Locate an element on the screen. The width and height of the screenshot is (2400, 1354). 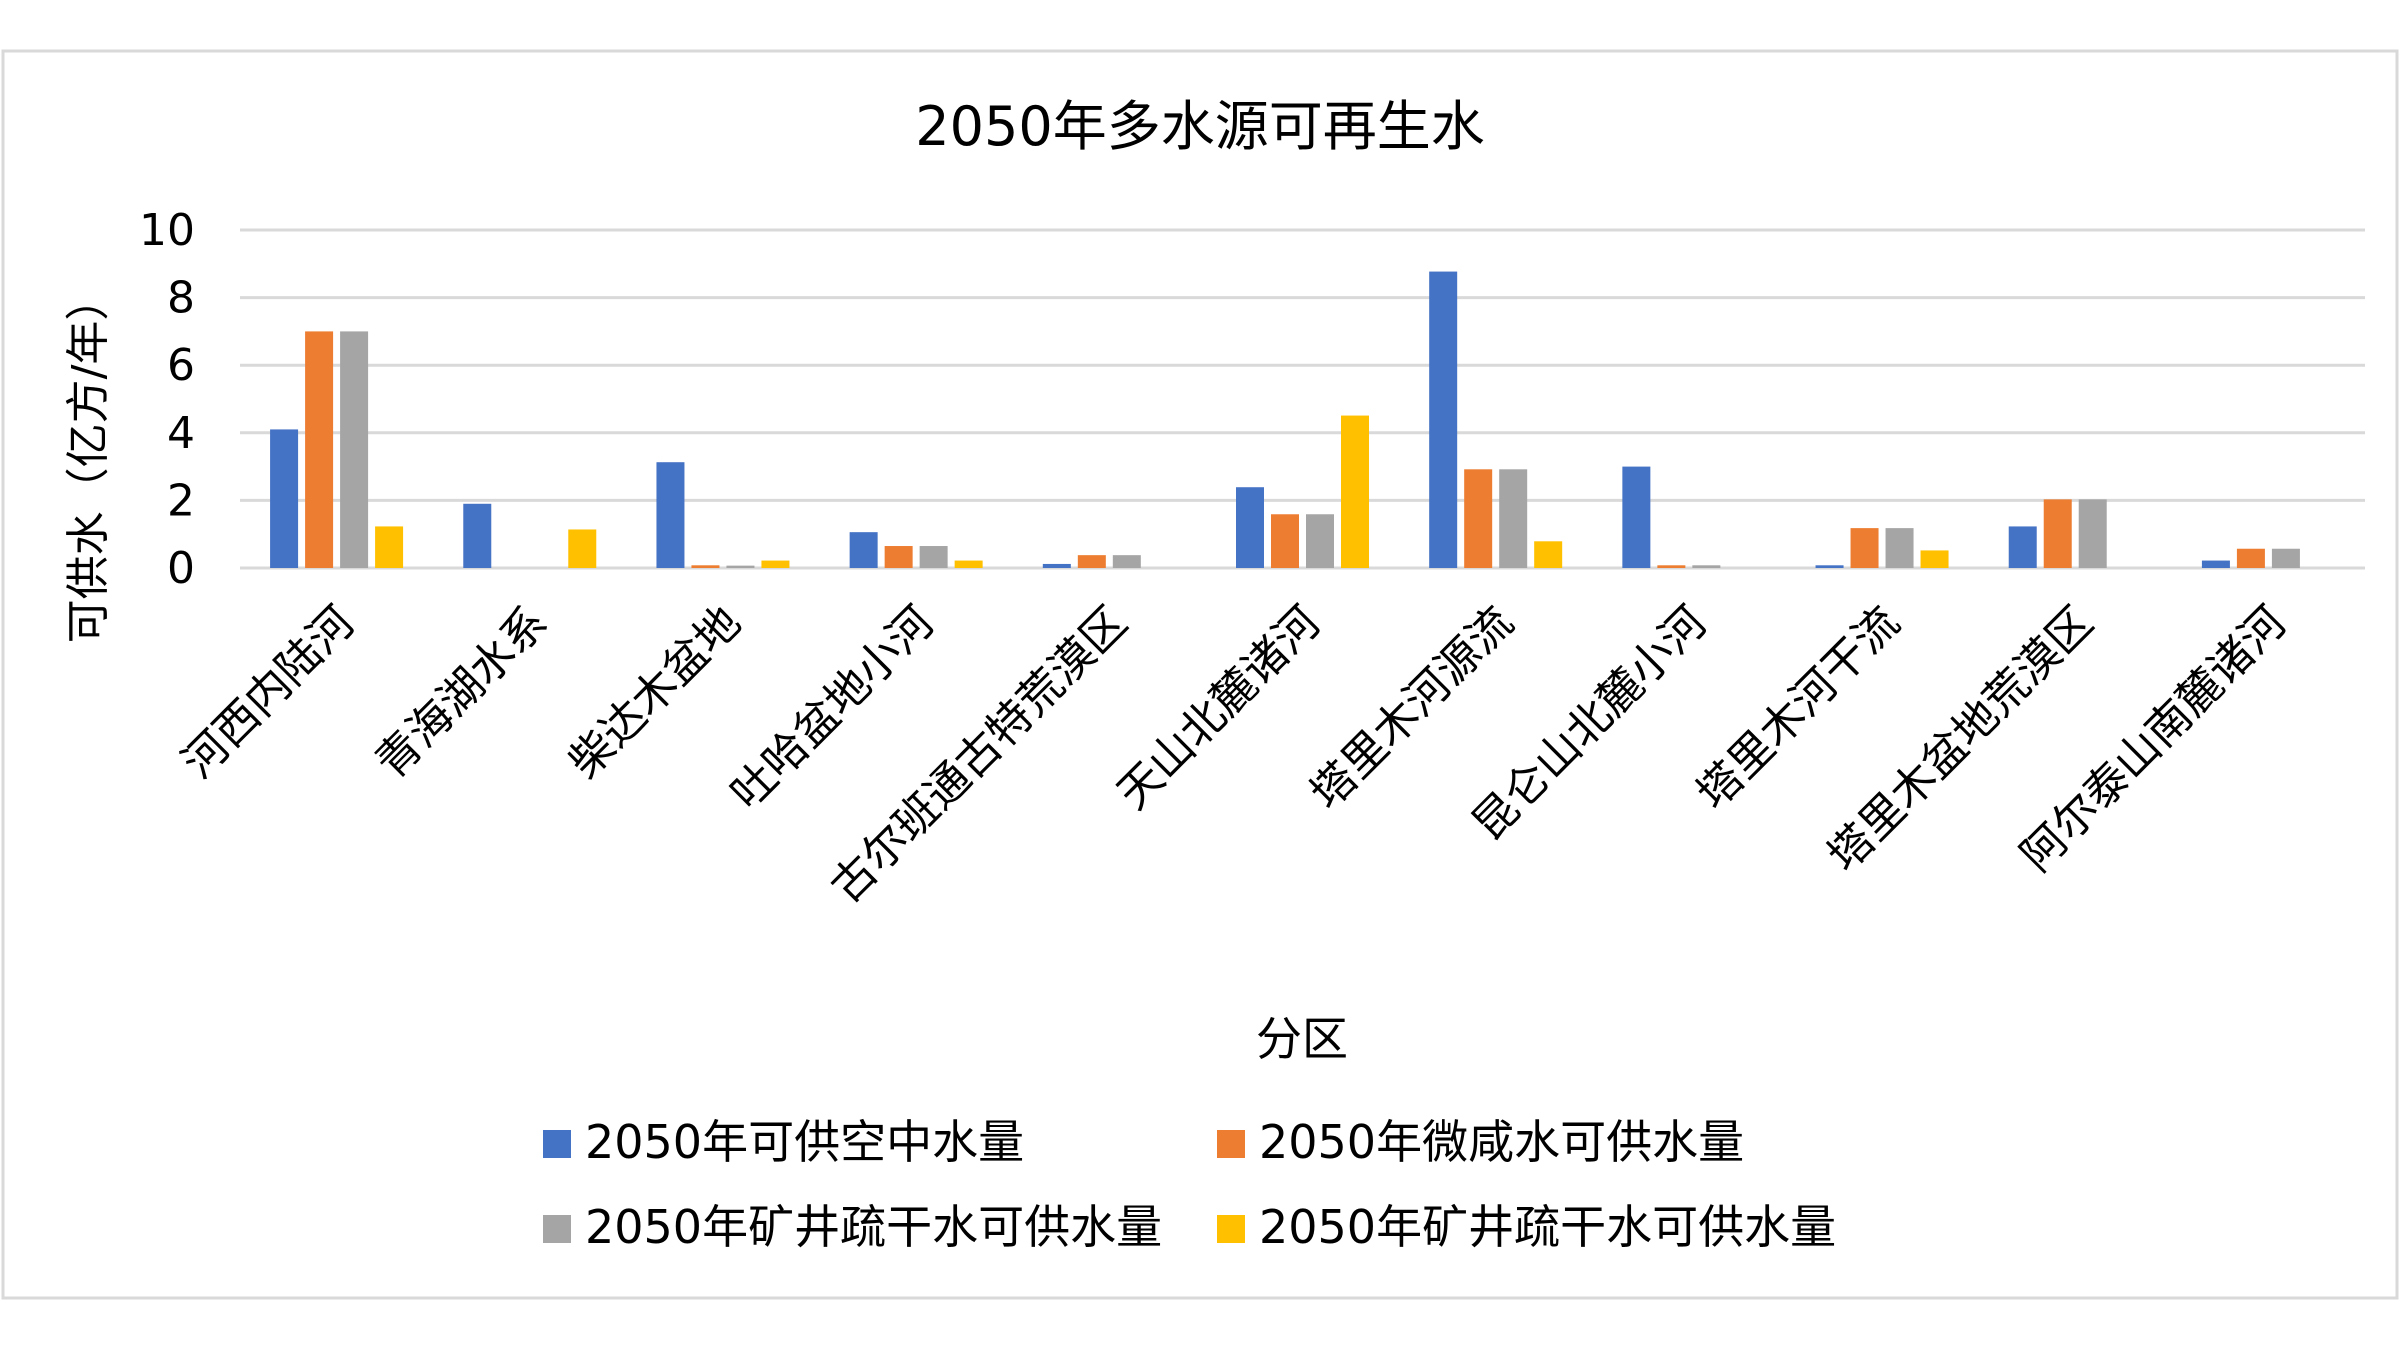
y-tick-label: 8 is located at coordinates (181, 298).